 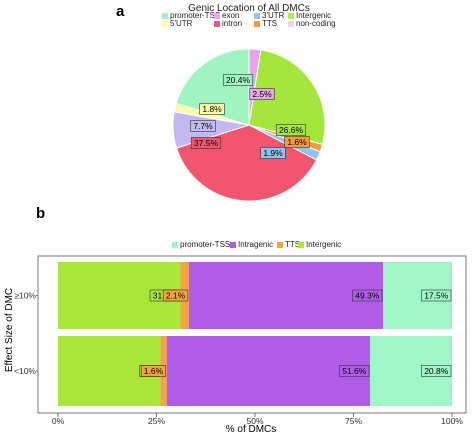 I want to click on bar-tts-label-text: 2.1%, so click(x=176, y=296).